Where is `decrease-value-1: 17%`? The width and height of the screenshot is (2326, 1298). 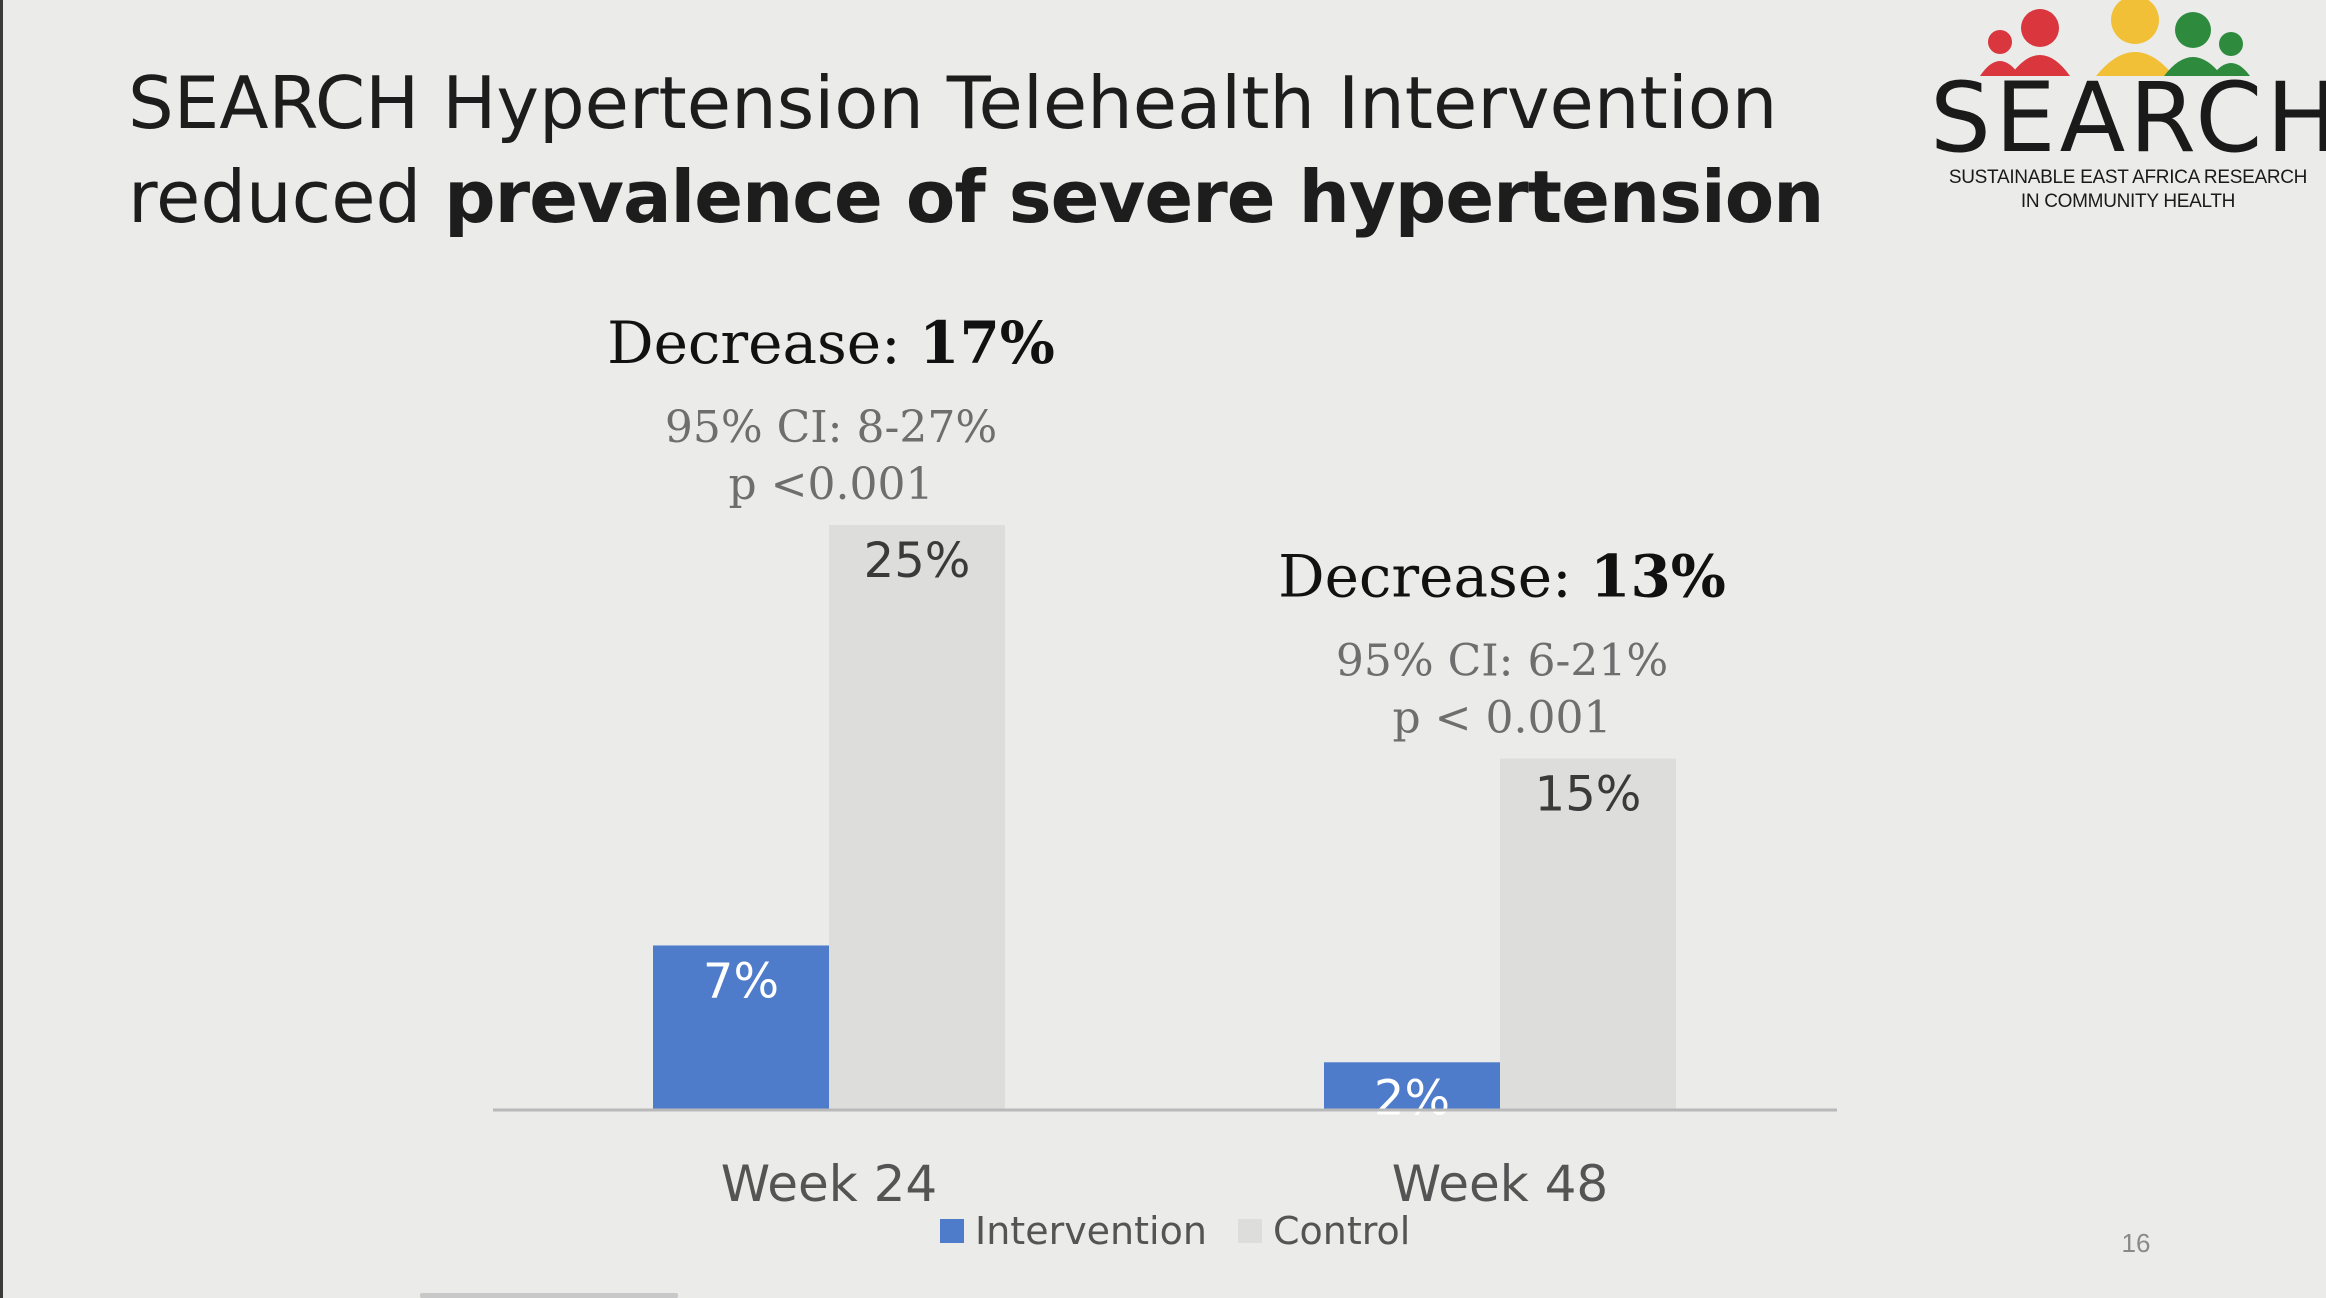
decrease-value-1: 17% is located at coordinates (987, 343).